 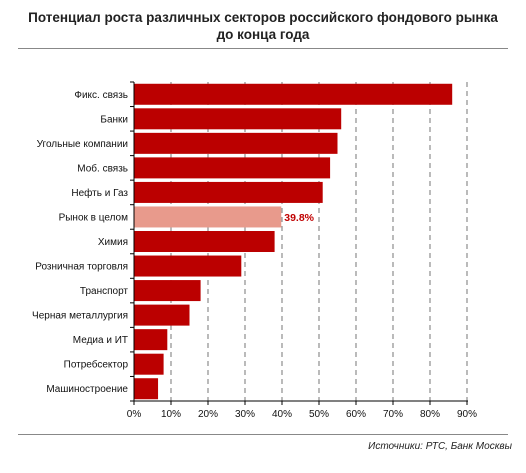 I want to click on bottom-divider, so click(x=263, y=434).